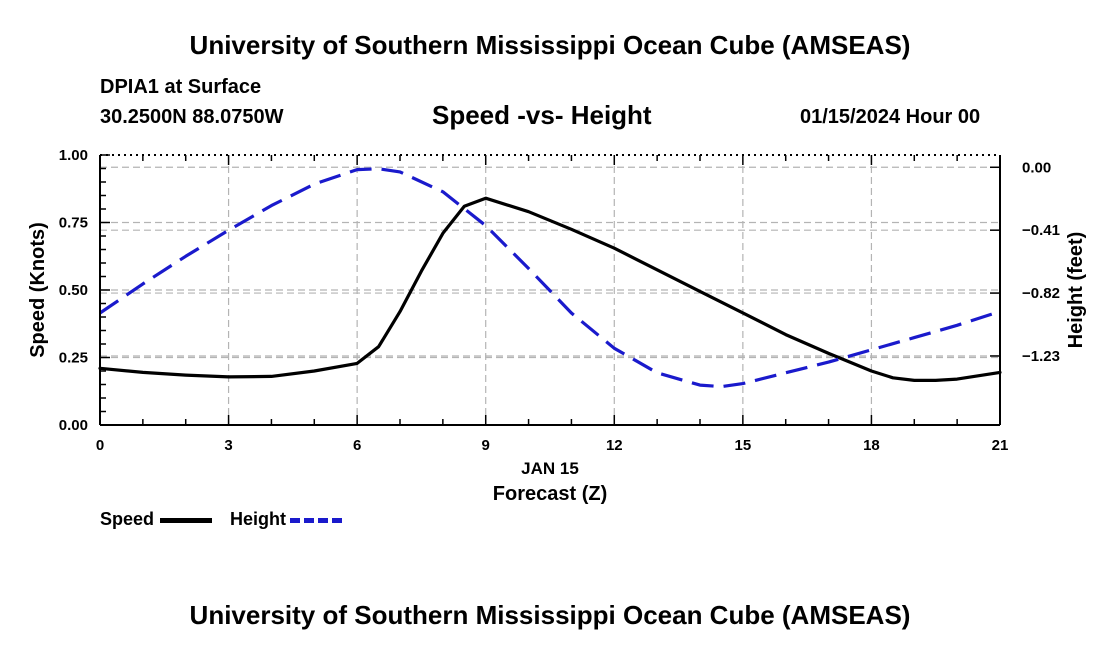 The image size is (1100, 650). What do you see at coordinates (316, 520) in the screenshot?
I see `legend-height-swatch` at bounding box center [316, 520].